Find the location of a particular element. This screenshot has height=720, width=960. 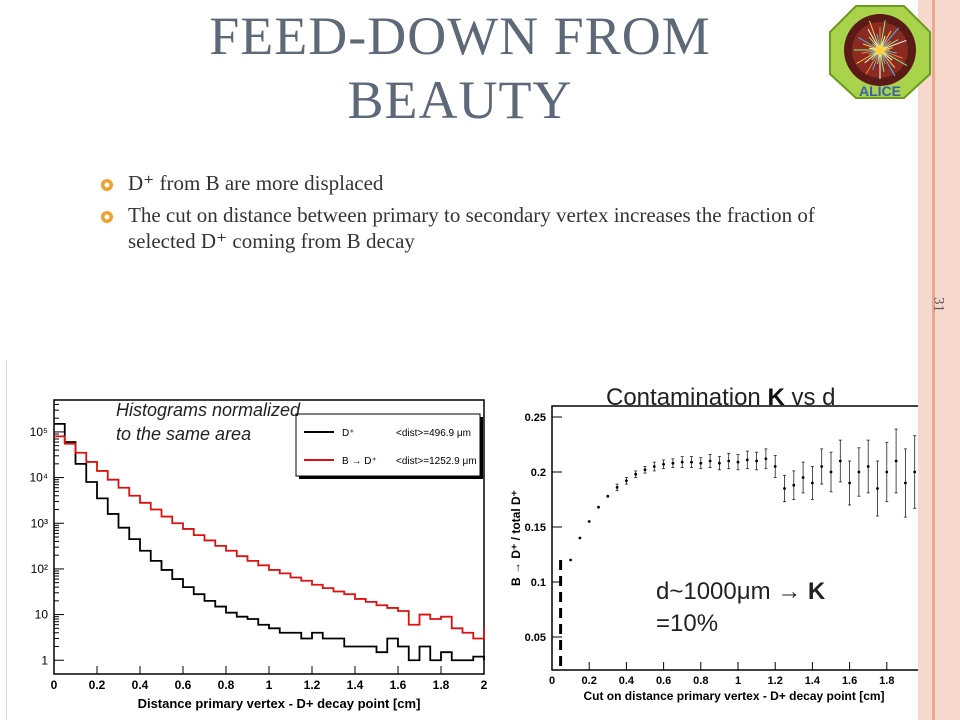

y-tick-label: 0.1 is located at coordinates (538, 583).